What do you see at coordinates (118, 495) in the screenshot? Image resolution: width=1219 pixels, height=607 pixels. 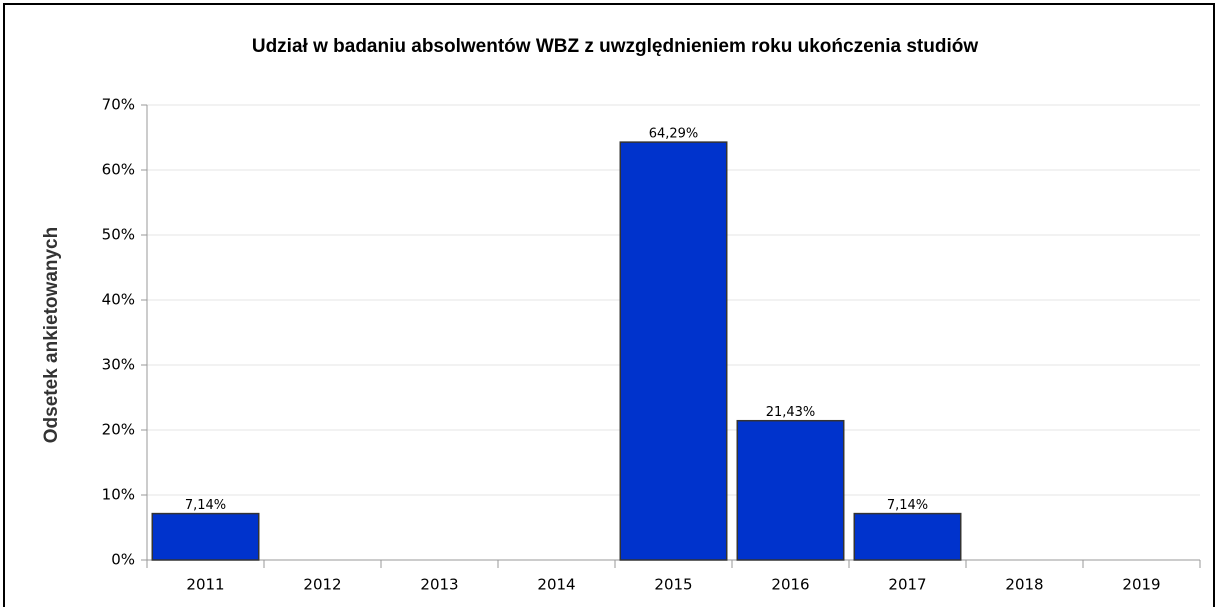 I see `y-tick-label: 10%` at bounding box center [118, 495].